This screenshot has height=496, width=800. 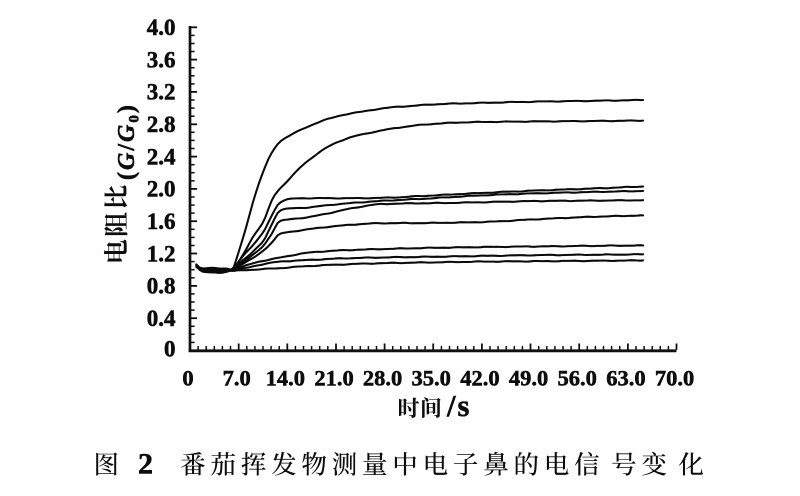 I want to click on svg-text: 21.0, so click(x=333, y=378).